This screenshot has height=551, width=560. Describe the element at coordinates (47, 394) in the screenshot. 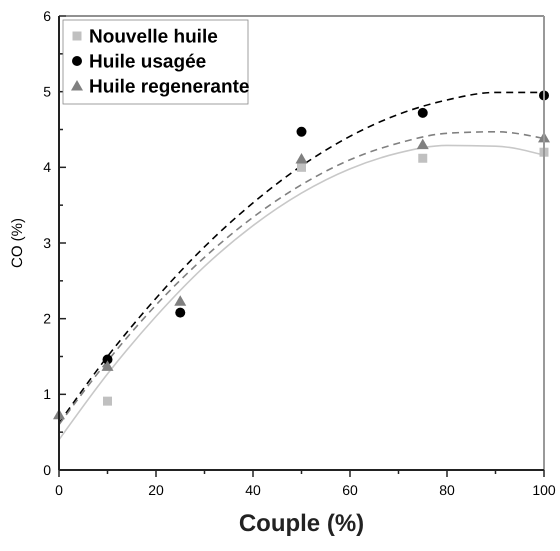

I see `y-tick-label: 1` at that location.